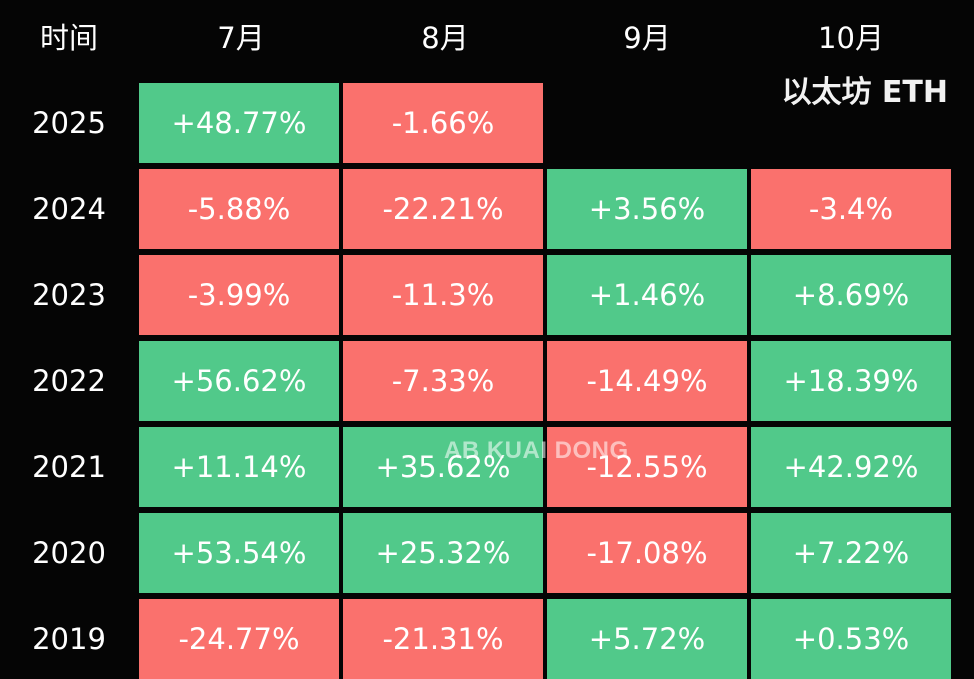 The width and height of the screenshot is (974, 679). Describe the element at coordinates (445, 38) in the screenshot. I see `month-header-aug: 8月` at that location.